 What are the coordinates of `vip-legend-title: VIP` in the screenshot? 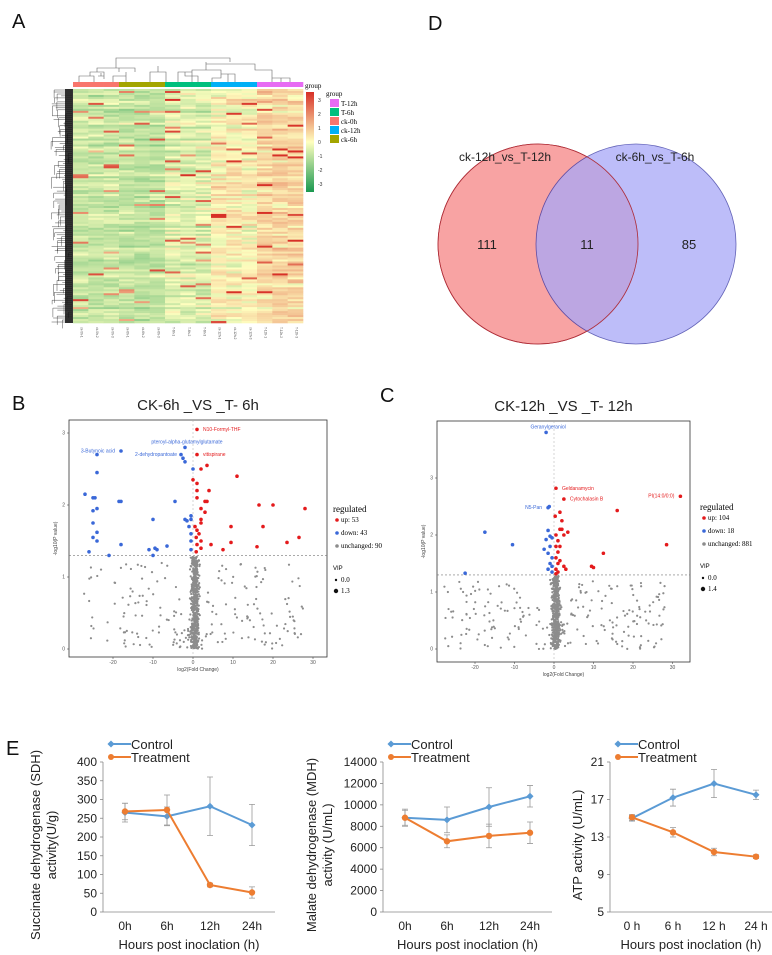 It's located at (338, 569).